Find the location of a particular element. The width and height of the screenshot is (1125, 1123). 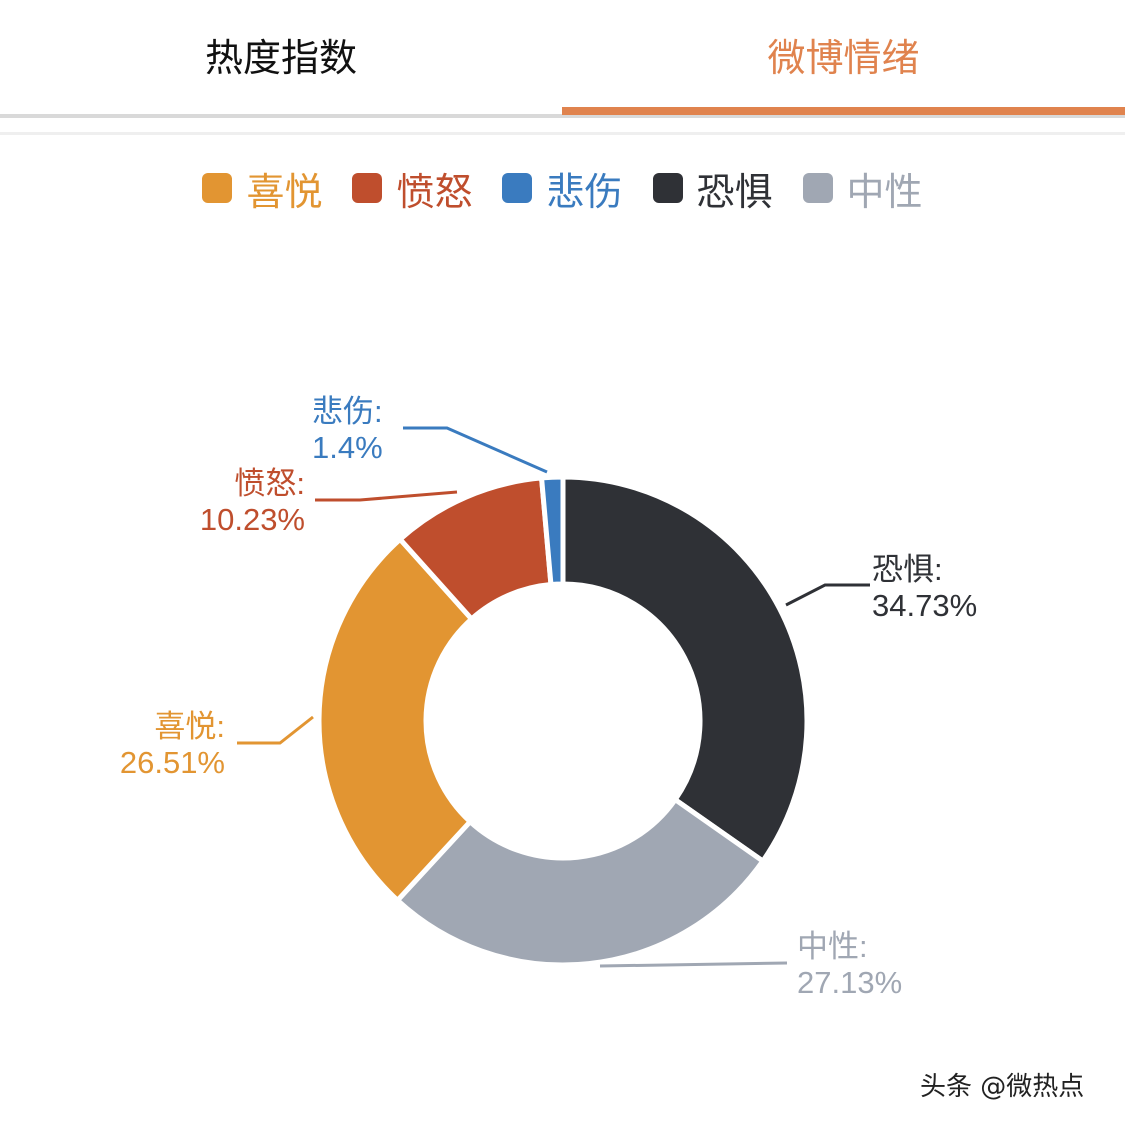

data-label-neutral: 中性: 27.13% is located at coordinates (849, 965).